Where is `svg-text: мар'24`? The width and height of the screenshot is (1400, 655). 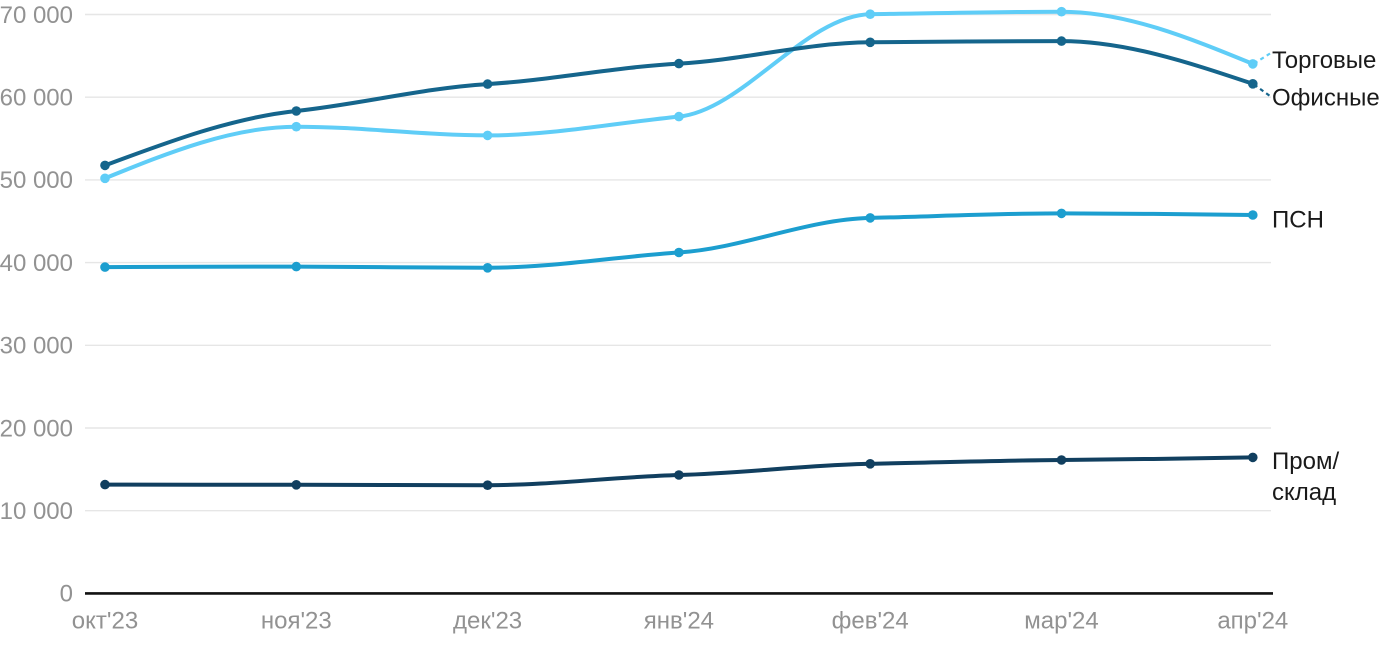 svg-text: мар'24 is located at coordinates (1061, 621).